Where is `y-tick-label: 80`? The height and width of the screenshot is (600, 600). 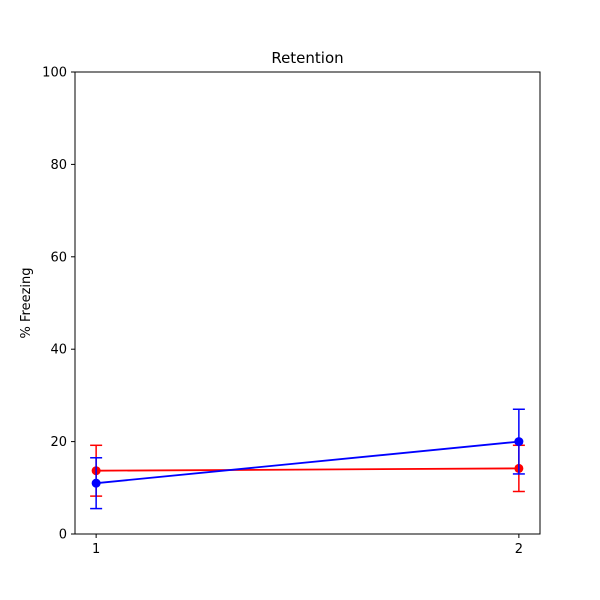
y-tick-label: 80 is located at coordinates (58, 165).